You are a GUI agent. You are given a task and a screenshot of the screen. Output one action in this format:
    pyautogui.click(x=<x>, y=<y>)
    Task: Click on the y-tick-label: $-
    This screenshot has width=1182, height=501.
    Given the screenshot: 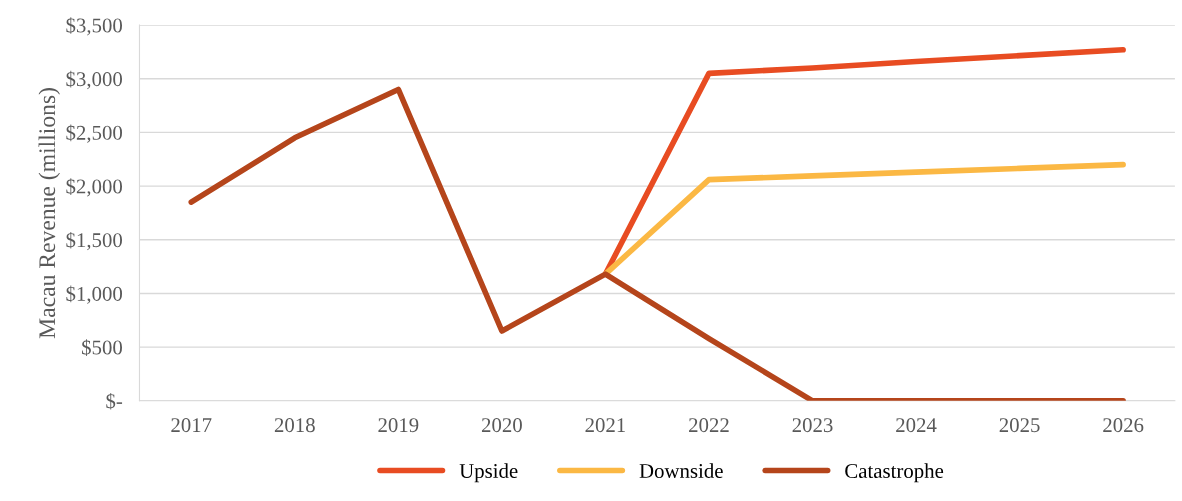 What is the action you would take?
    pyautogui.click(x=114, y=401)
    